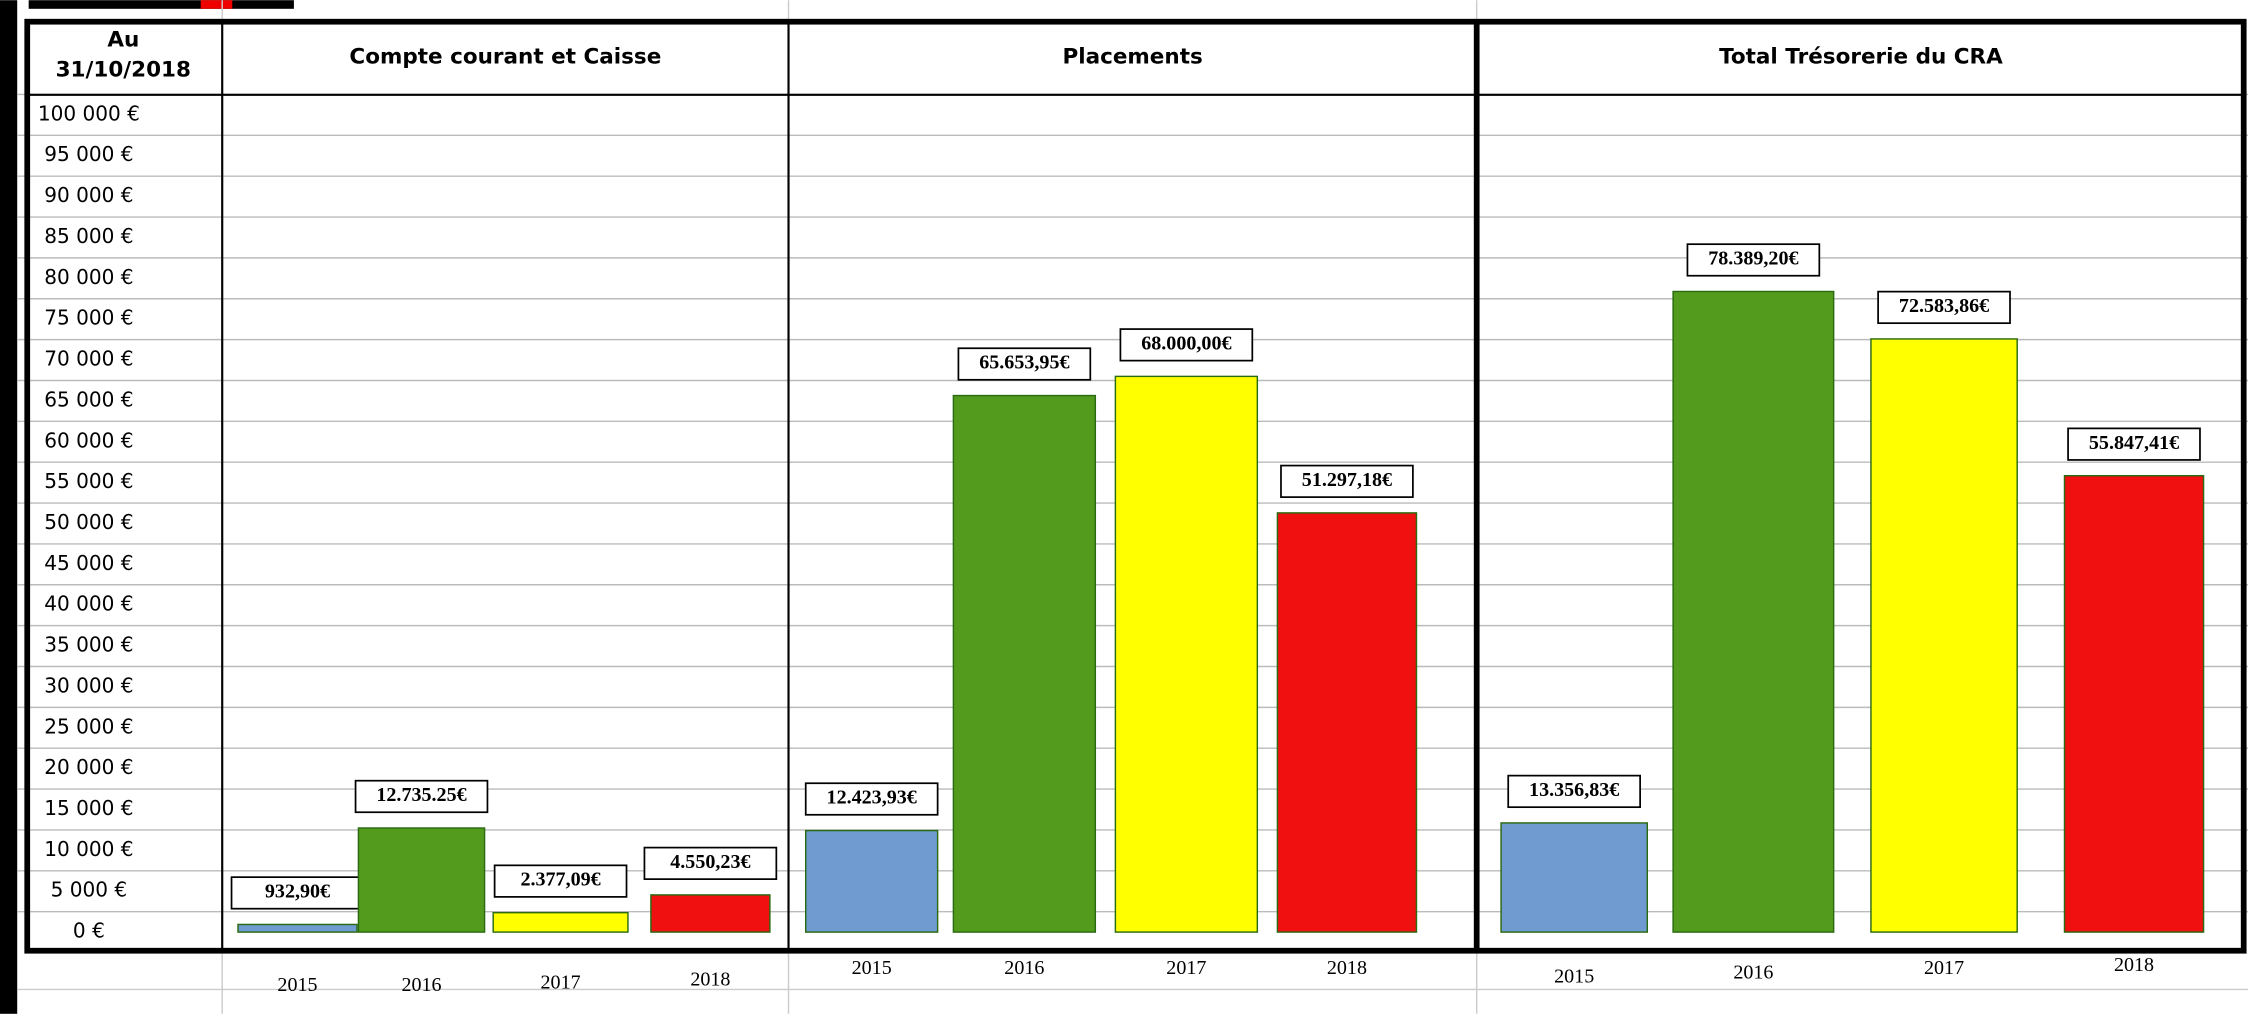 Image resolution: width=2248 pixels, height=1014 pixels. I want to click on value-label: 78.389,20€, so click(1753, 259).